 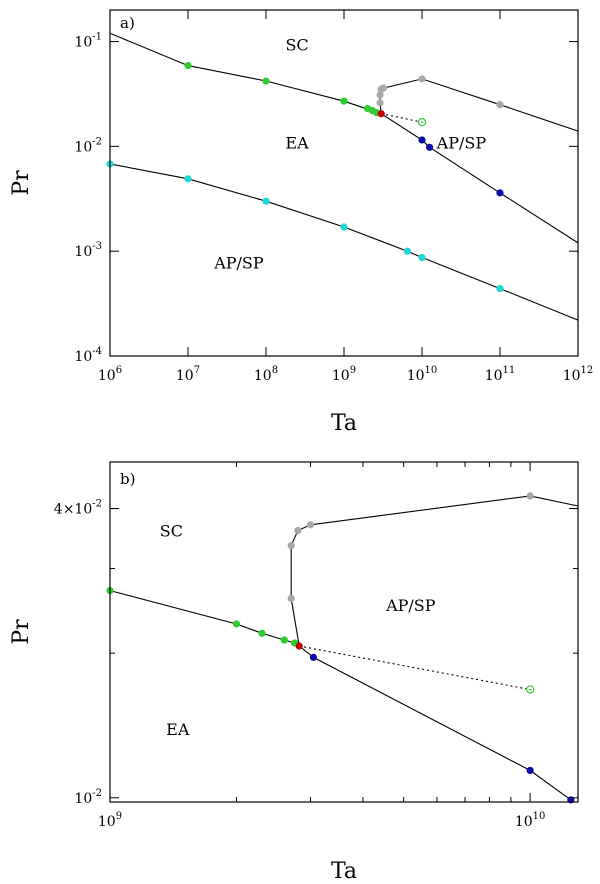 I want to click on y-tick-label: 10⁻³, so click(x=88, y=250).